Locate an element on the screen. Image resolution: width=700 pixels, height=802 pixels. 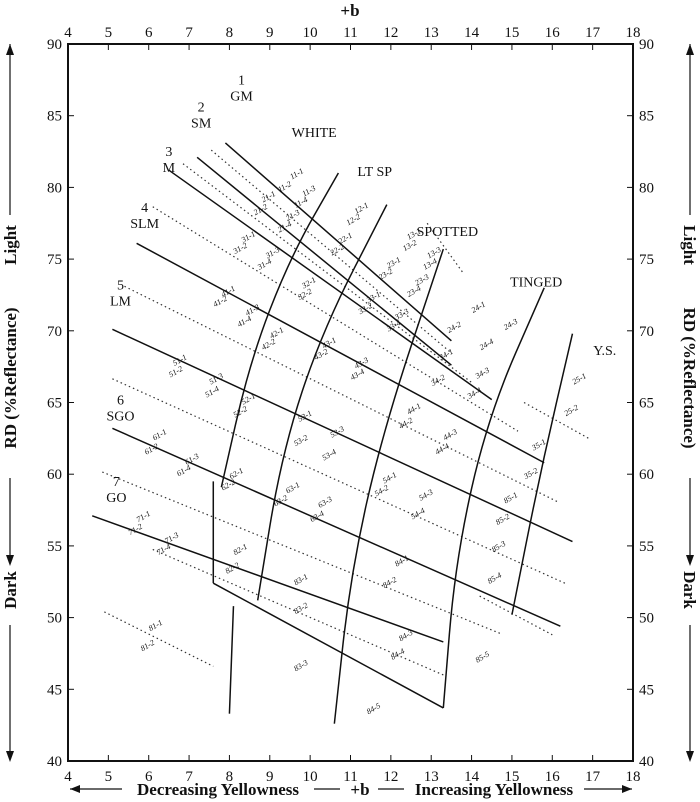
grade-code-label: 21-1 is located at coordinates (268, 196).